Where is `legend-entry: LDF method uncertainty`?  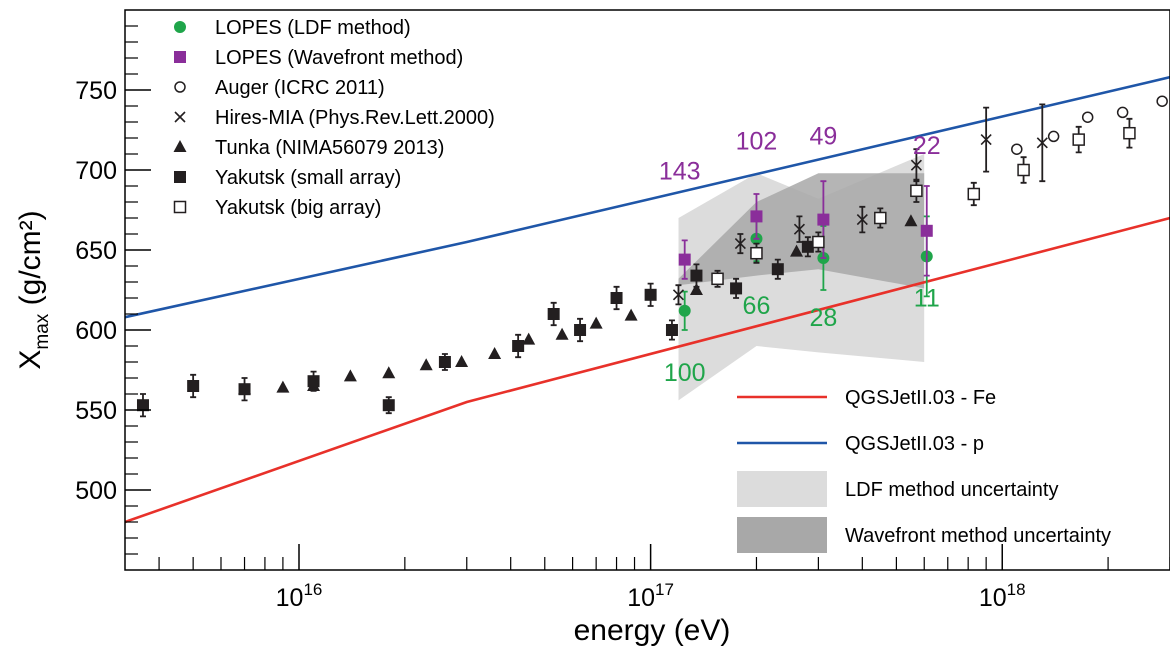 legend-entry: LDF method uncertainty is located at coordinates (897, 489).